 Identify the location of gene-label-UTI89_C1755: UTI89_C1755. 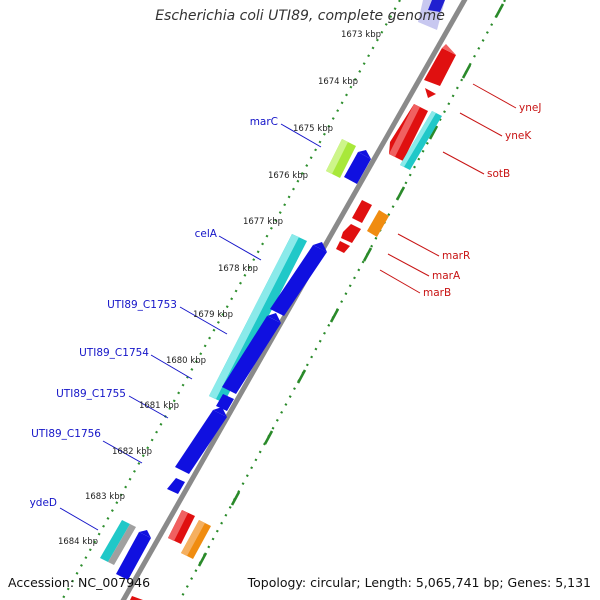
(91, 394).